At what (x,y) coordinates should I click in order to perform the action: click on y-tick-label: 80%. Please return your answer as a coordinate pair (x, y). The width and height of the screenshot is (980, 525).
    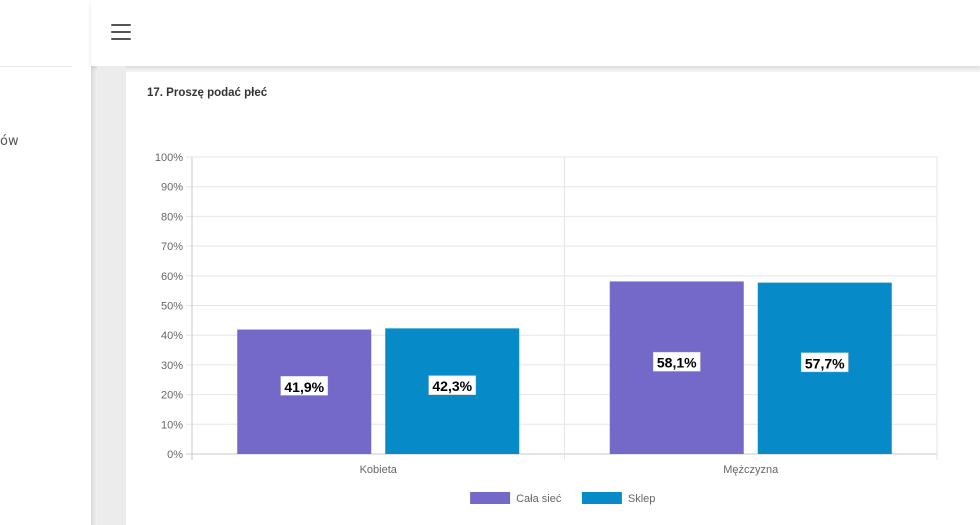
    Looking at the image, I should click on (172, 217).